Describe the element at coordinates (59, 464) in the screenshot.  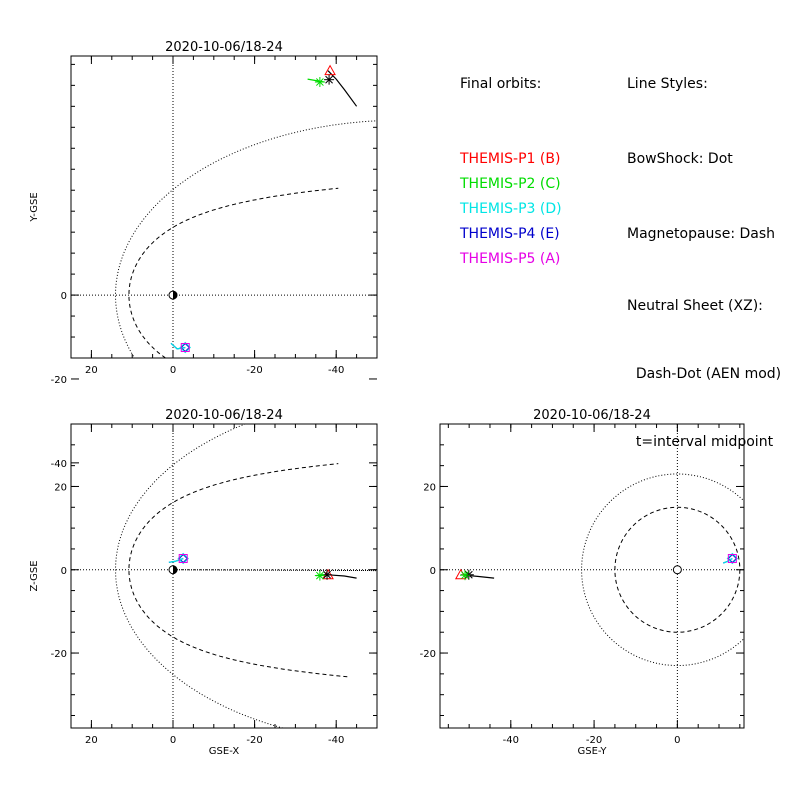
I see `y-tick-label: -40` at that location.